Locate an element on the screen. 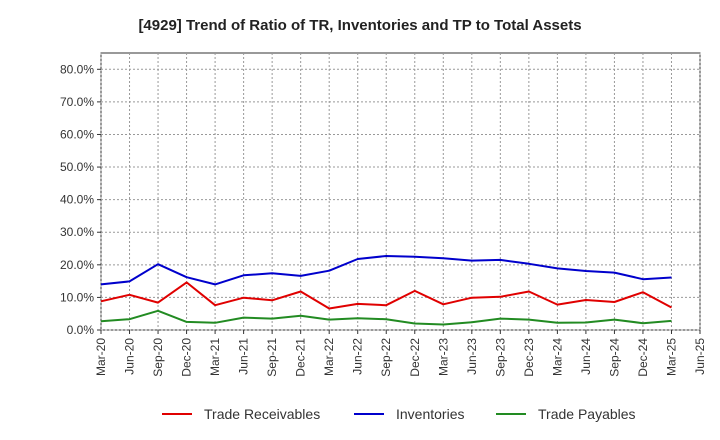 This screenshot has height=440, width=720. y-tick-label: 40.0% is located at coordinates (77, 200).